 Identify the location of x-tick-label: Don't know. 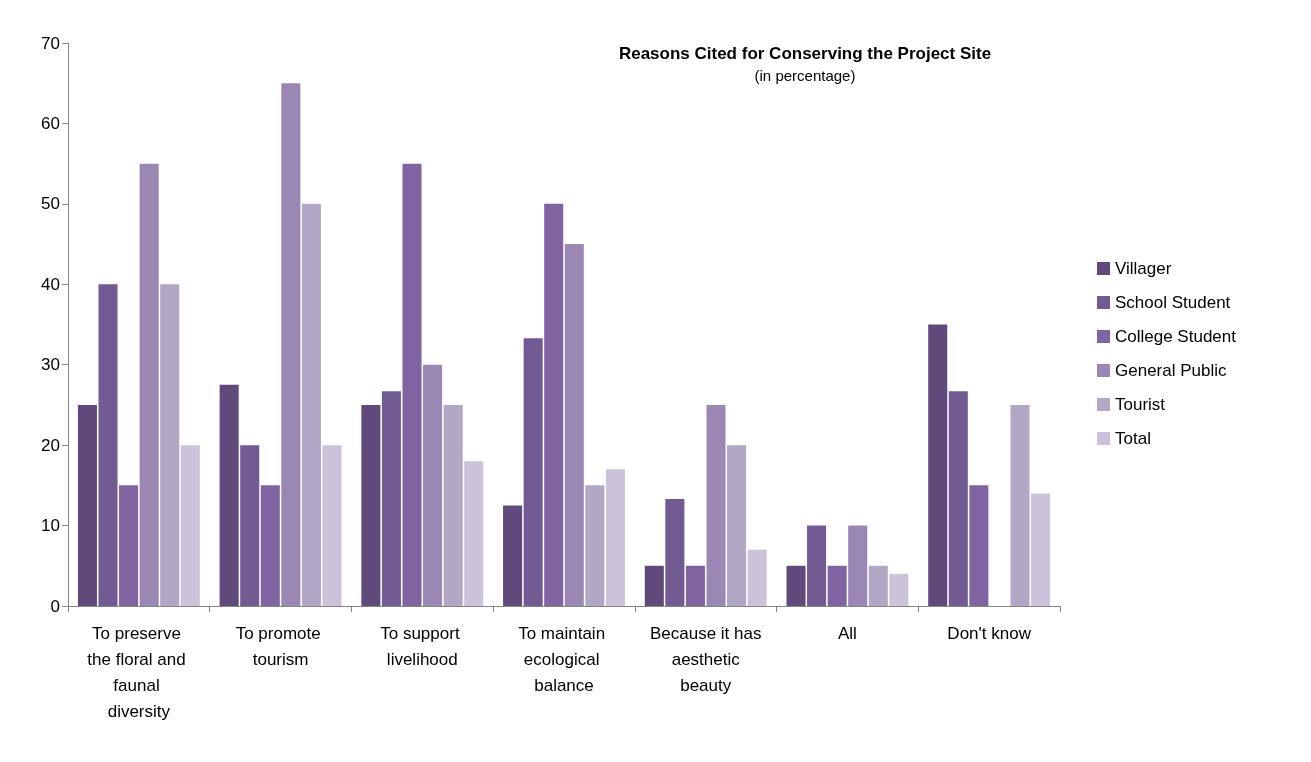
(989, 633).